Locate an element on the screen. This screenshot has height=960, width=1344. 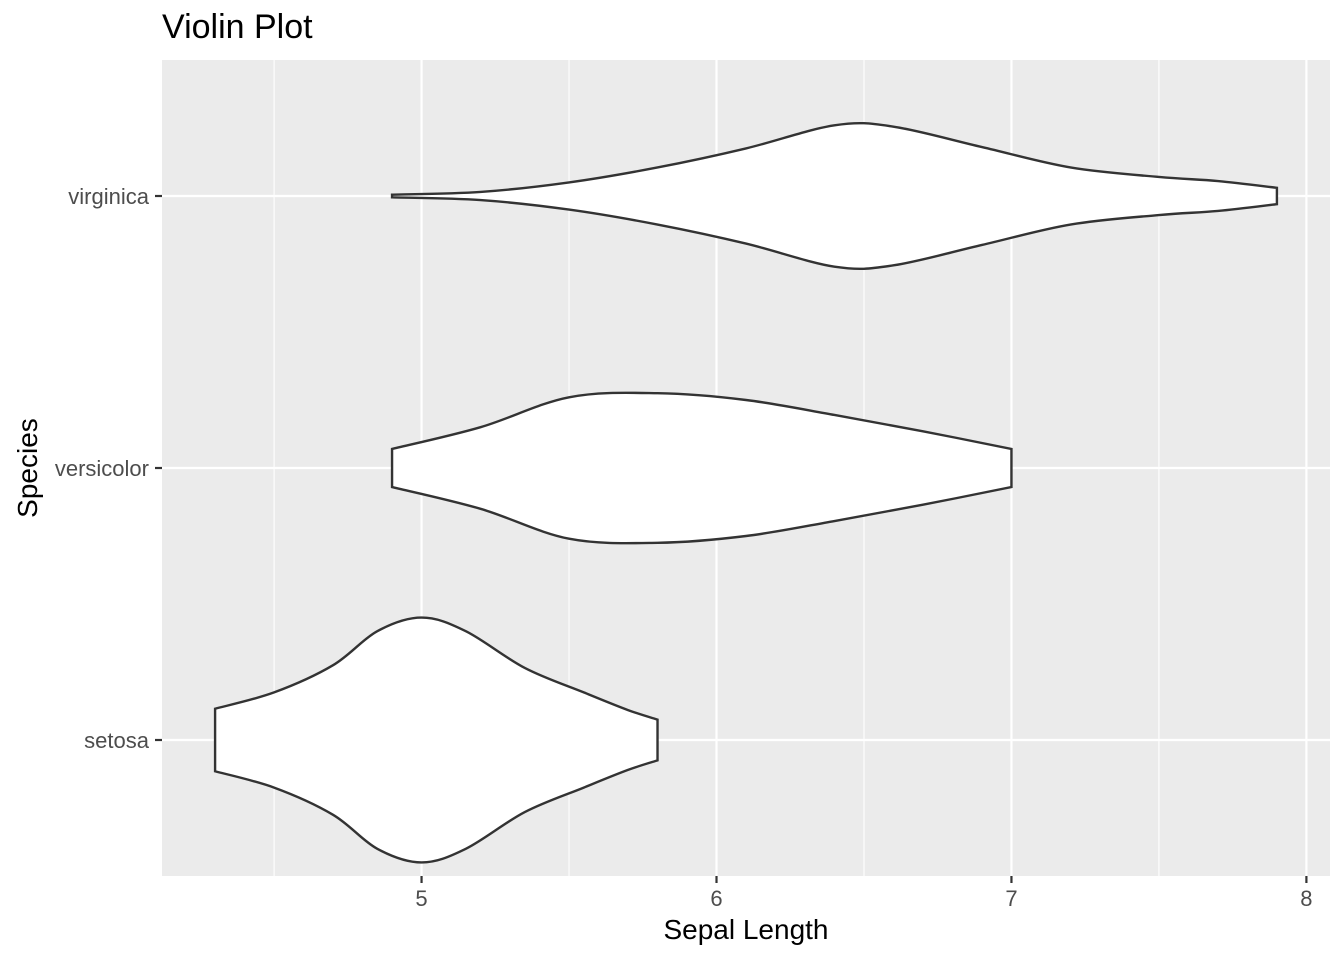
y-tick-label: setosa is located at coordinates (117, 740).